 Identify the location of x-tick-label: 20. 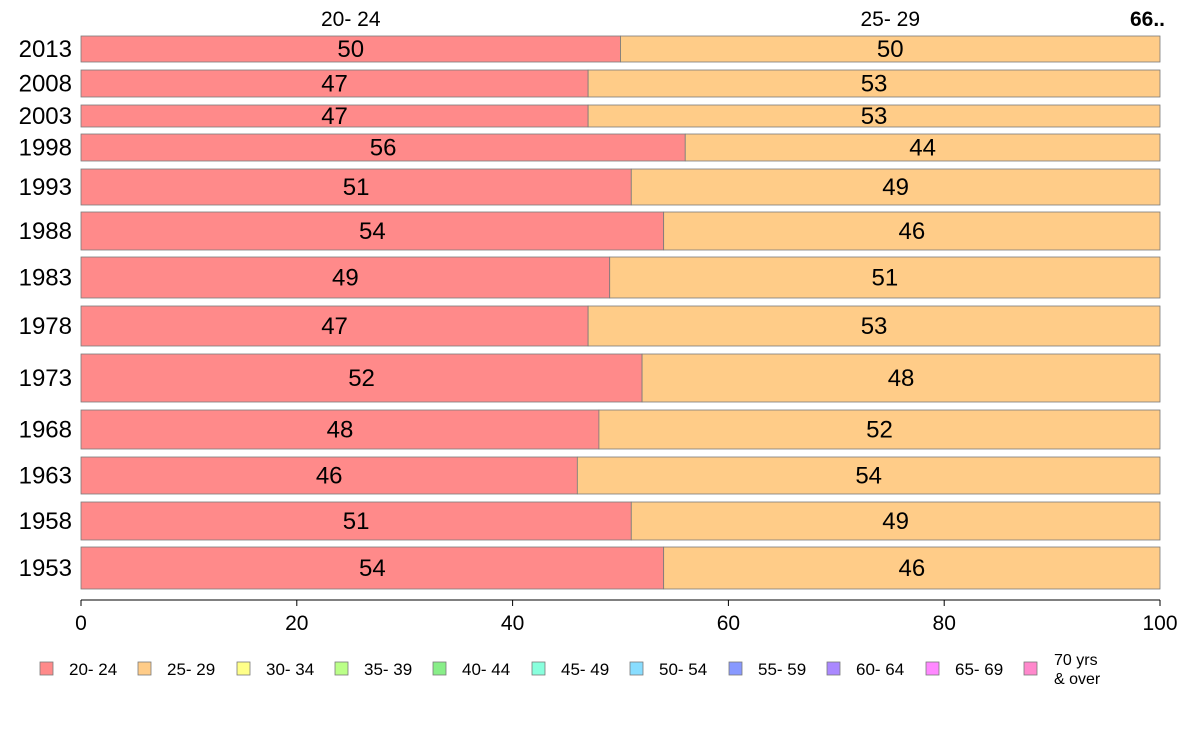
(296, 623).